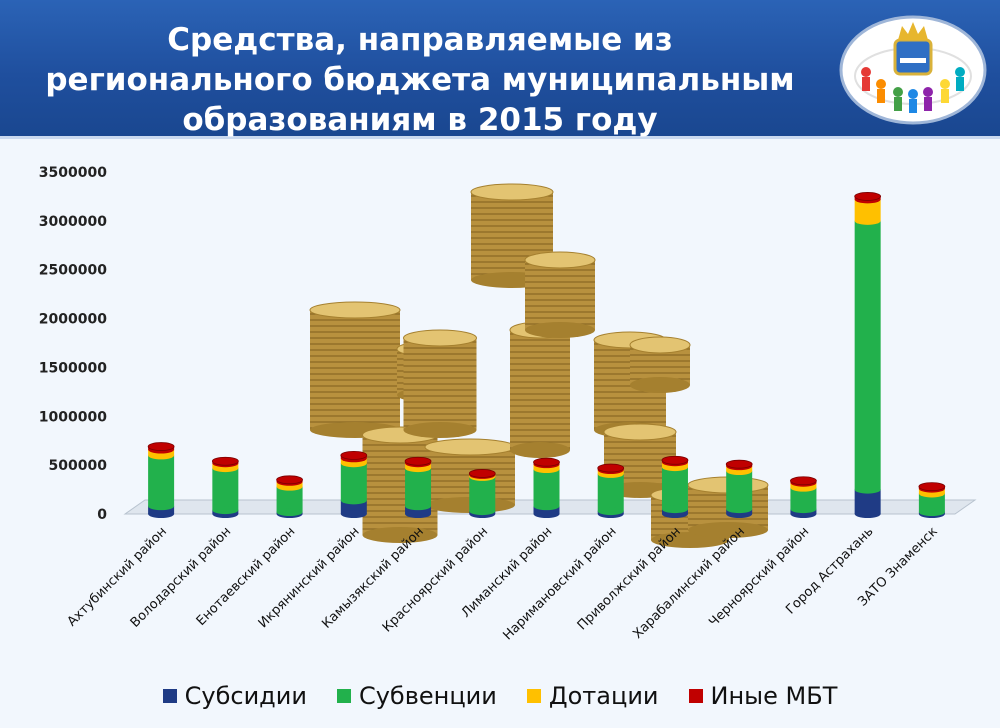 This screenshot has height=728, width=1000. Describe the element at coordinates (73, 222) in the screenshot. I see `y-tick-label-6: 3000000` at that location.